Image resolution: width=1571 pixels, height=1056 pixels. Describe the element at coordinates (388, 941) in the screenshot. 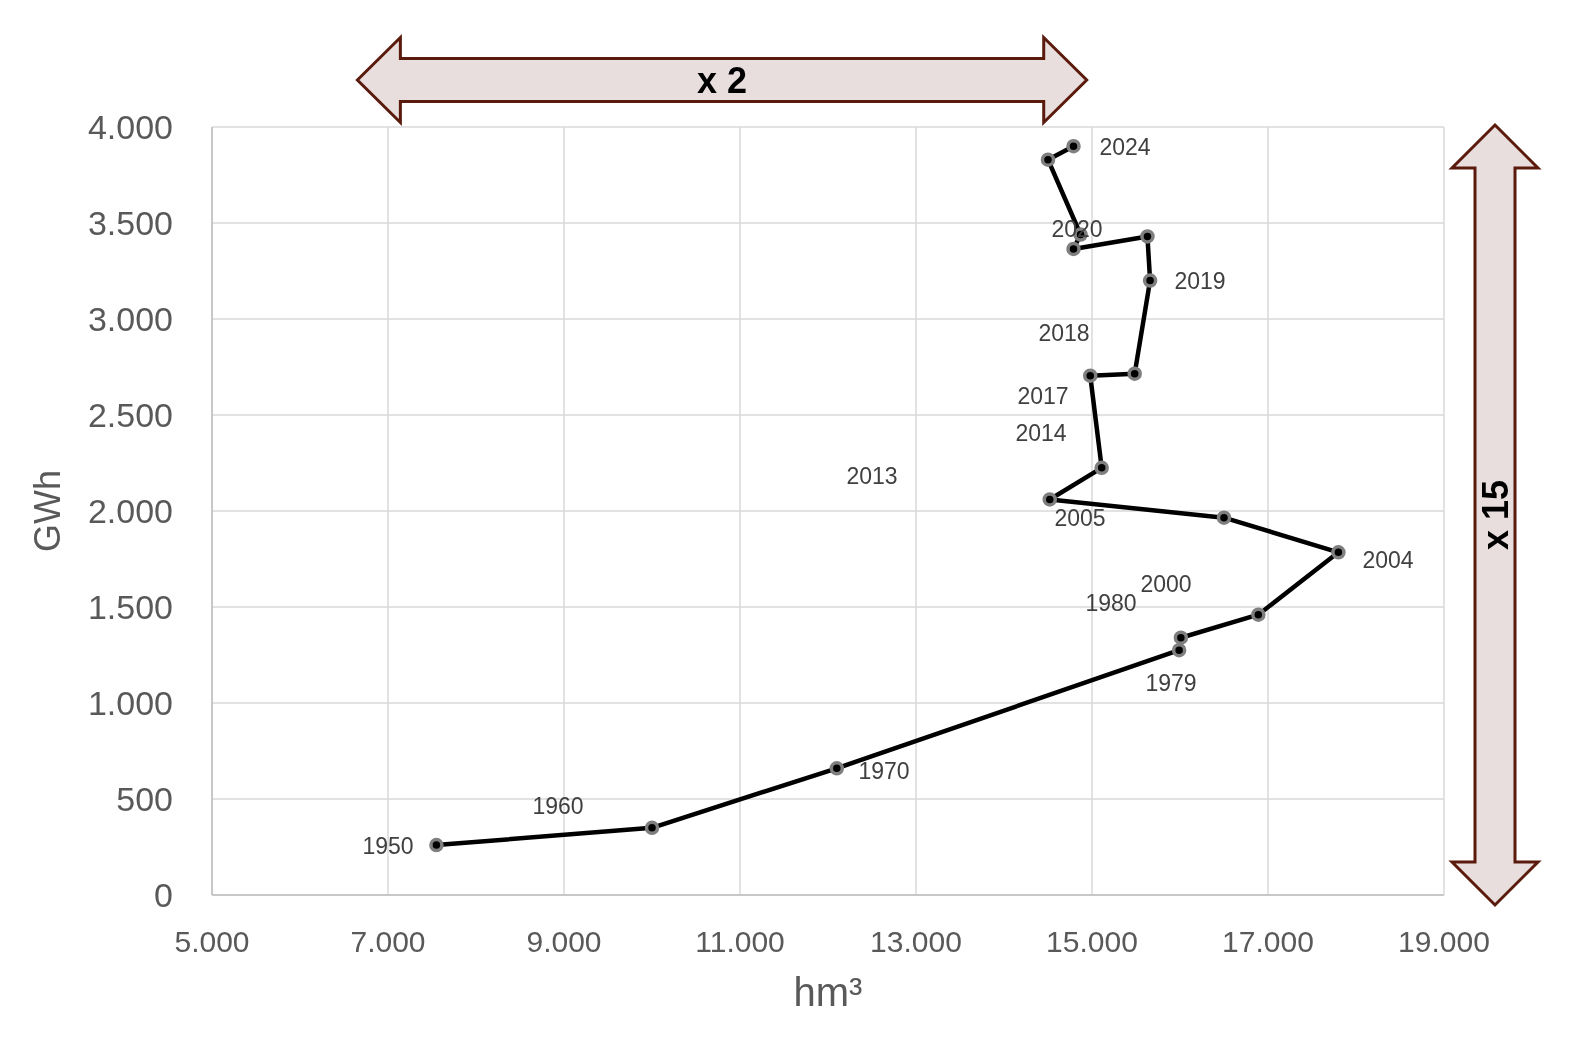

I see `x-tick-label: 7.000` at that location.